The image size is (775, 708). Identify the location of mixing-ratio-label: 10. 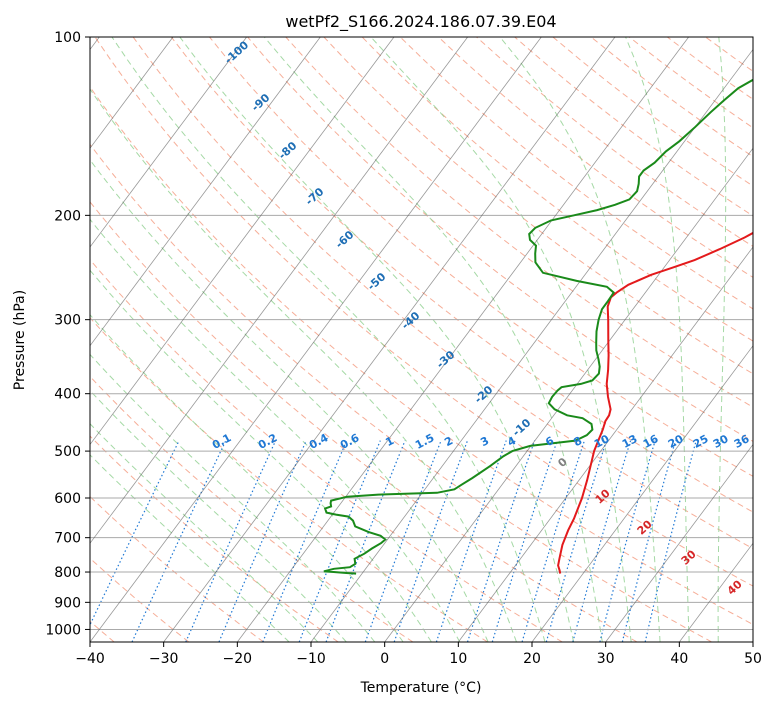
(602, 441).